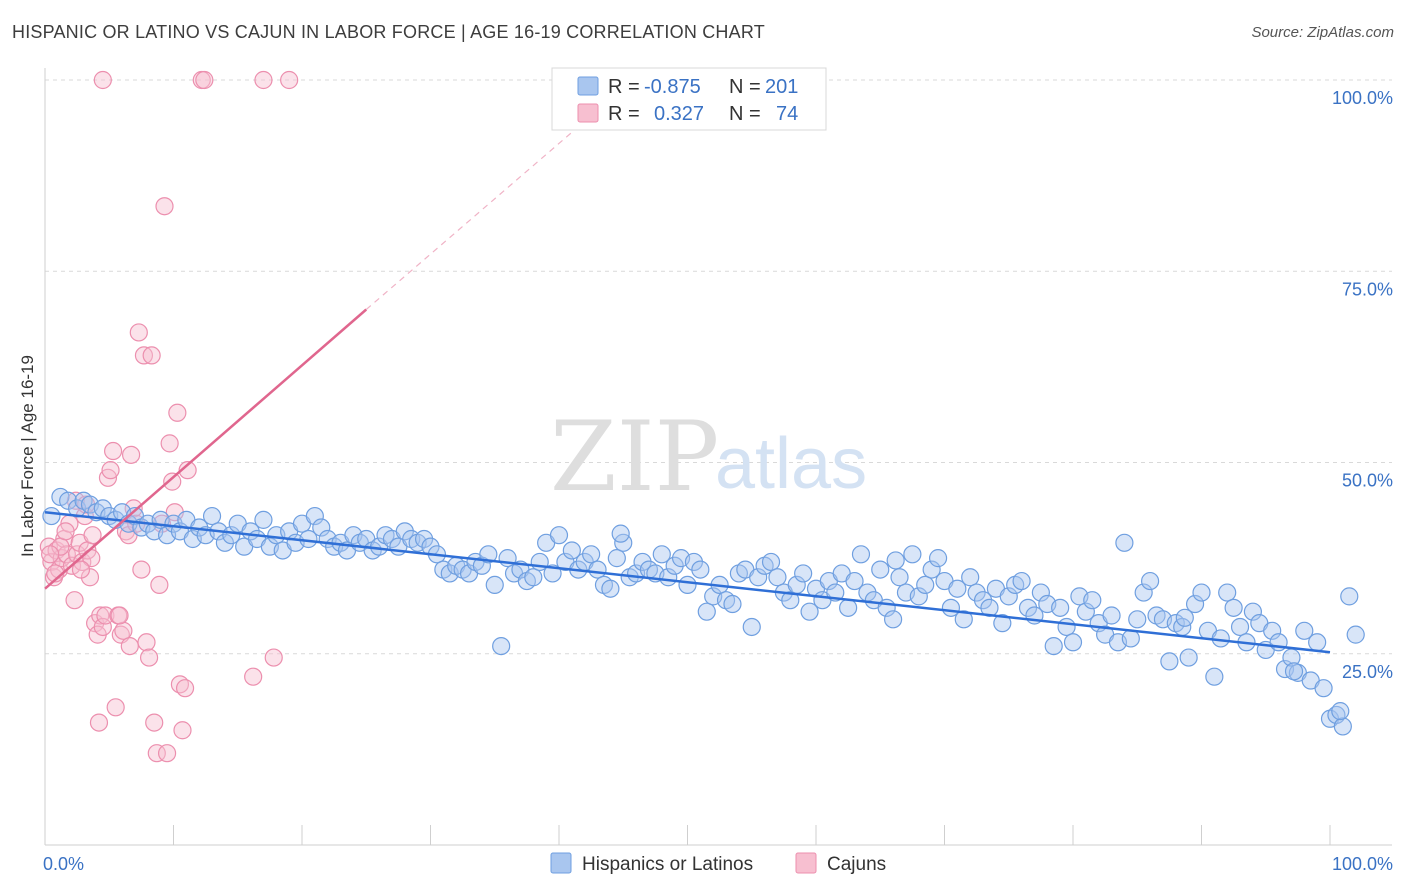 Image resolution: width=1406 pixels, height=892 pixels. What do you see at coordinates (806, 863) in the screenshot?
I see `bottom-legend-swatch-cajuns` at bounding box center [806, 863].